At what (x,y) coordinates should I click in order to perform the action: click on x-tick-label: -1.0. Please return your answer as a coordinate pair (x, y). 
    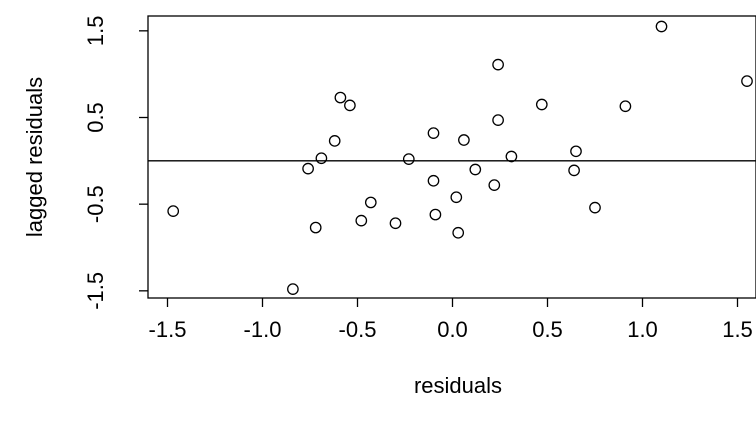
    Looking at the image, I should click on (263, 329).